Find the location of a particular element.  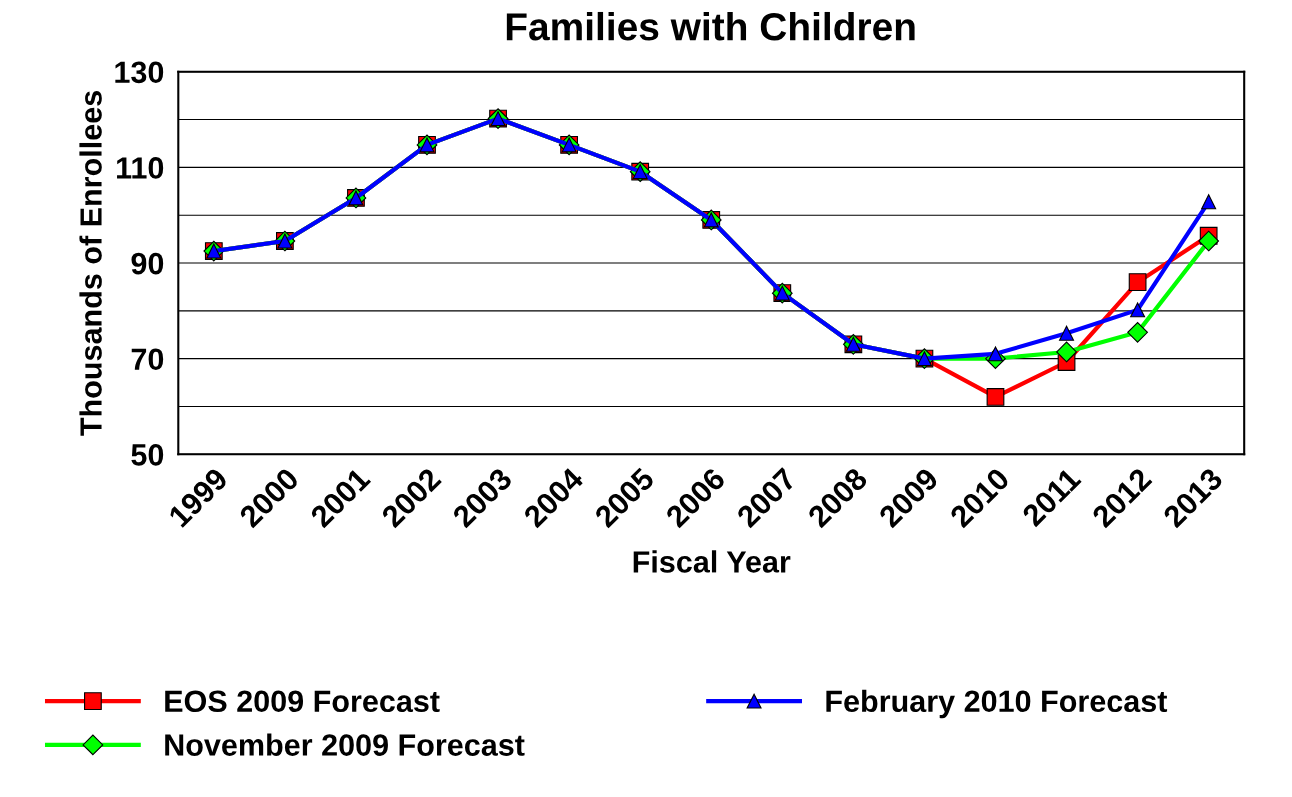

legend-label: EOS 2009 Forecast is located at coordinates (302, 701).